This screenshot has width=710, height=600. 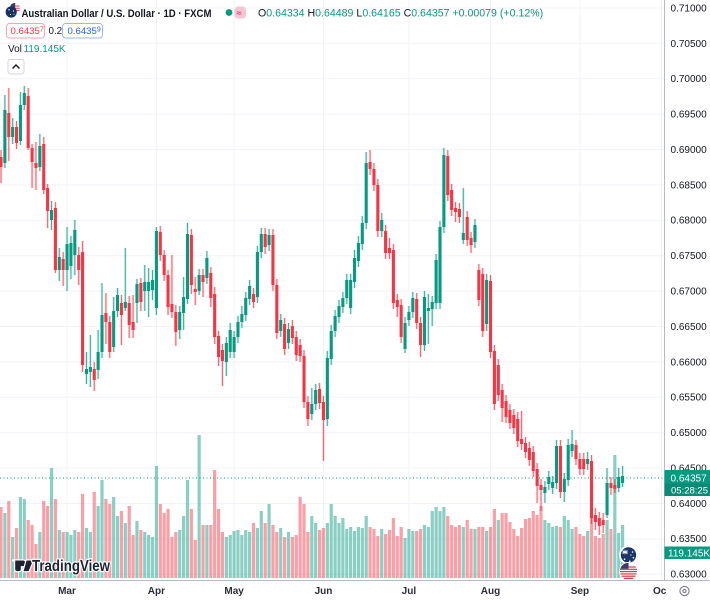 I want to click on svg-text: 0.69000, so click(x=689, y=150).